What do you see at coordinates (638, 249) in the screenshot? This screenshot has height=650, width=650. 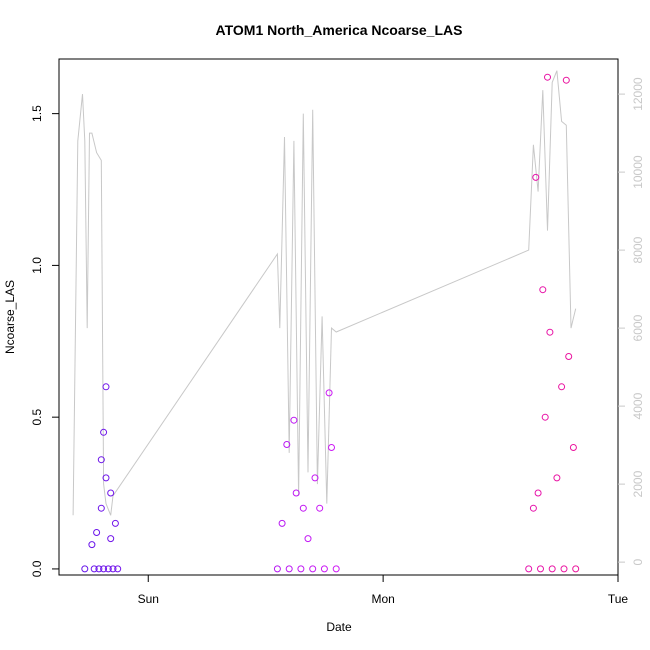 I see `y2-tick-label: 8000` at bounding box center [638, 249].